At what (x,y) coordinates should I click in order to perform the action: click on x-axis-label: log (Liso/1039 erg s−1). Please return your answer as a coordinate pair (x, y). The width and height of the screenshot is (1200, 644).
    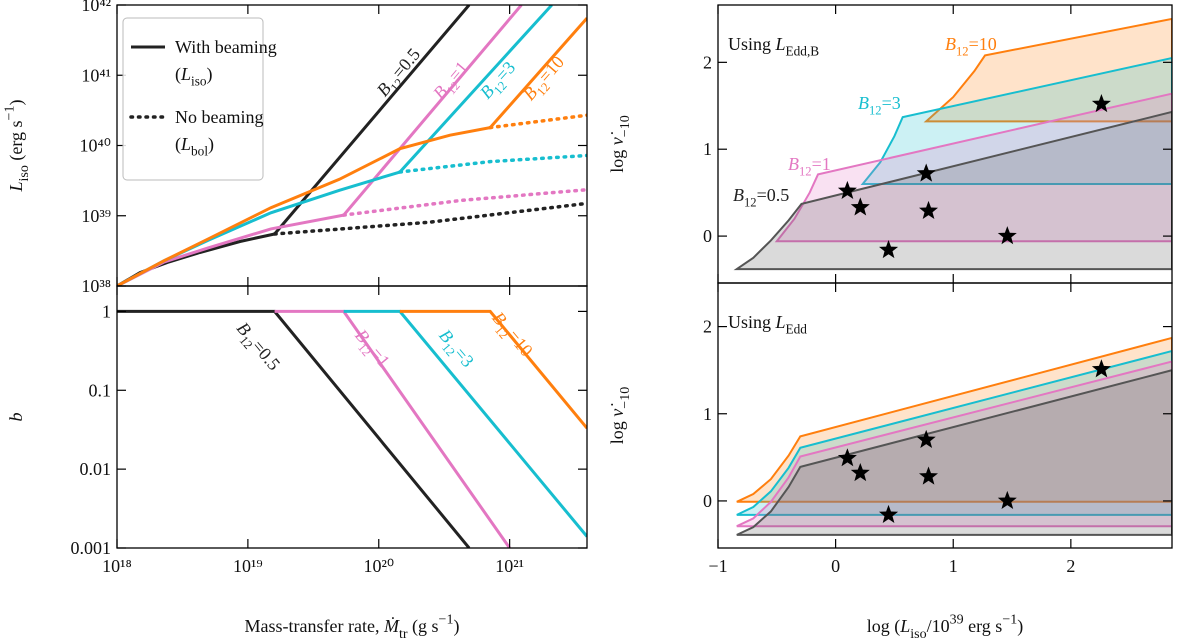
    Looking at the image, I should click on (945, 627).